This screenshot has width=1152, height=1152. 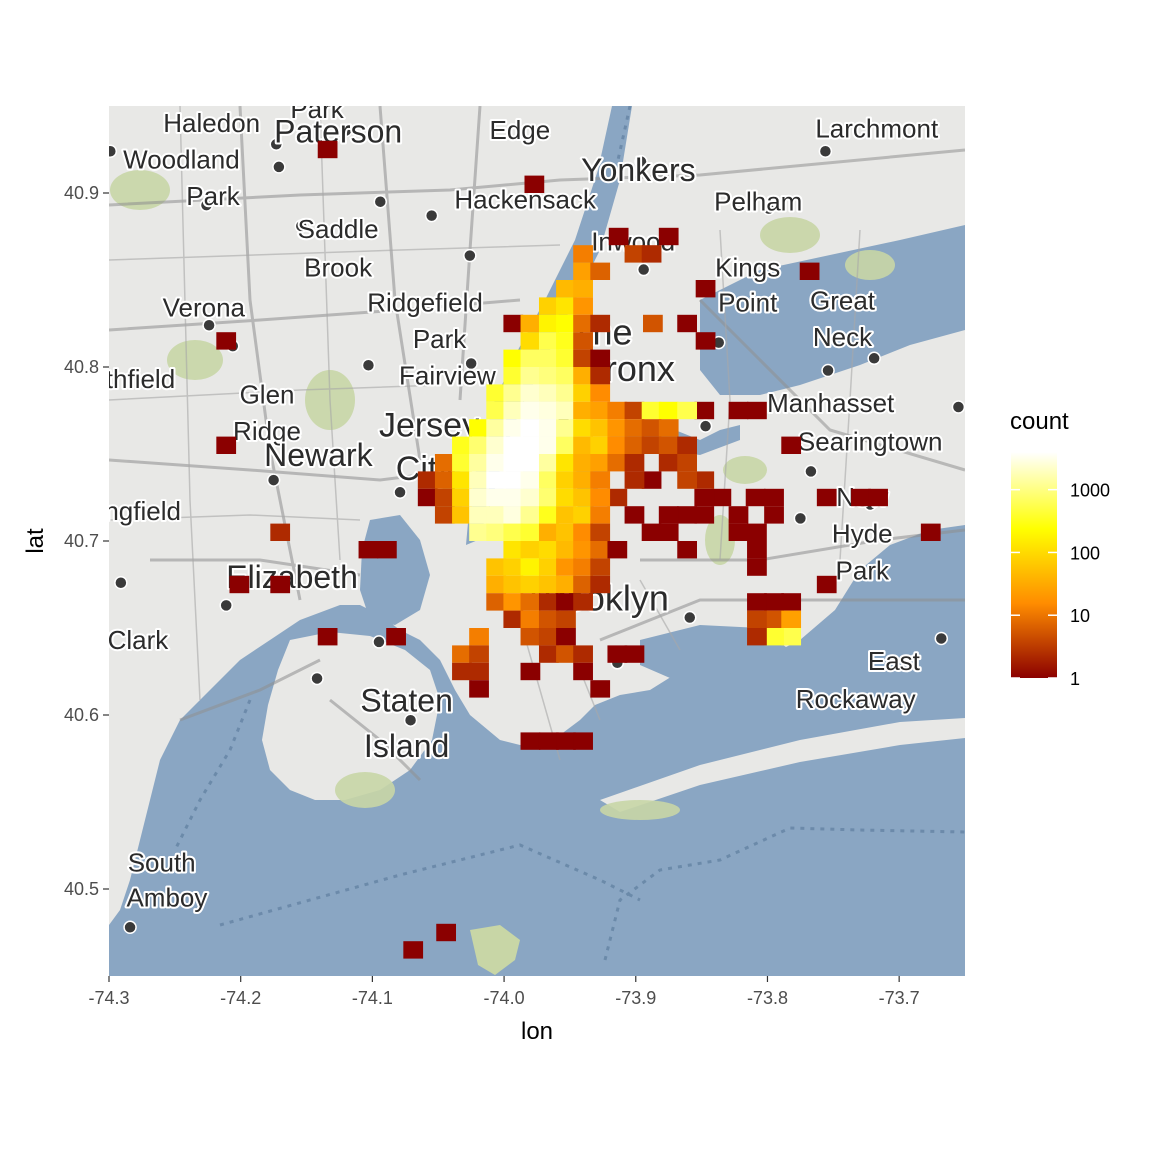 What do you see at coordinates (406, 746) in the screenshot?
I see `place-label: Island` at bounding box center [406, 746].